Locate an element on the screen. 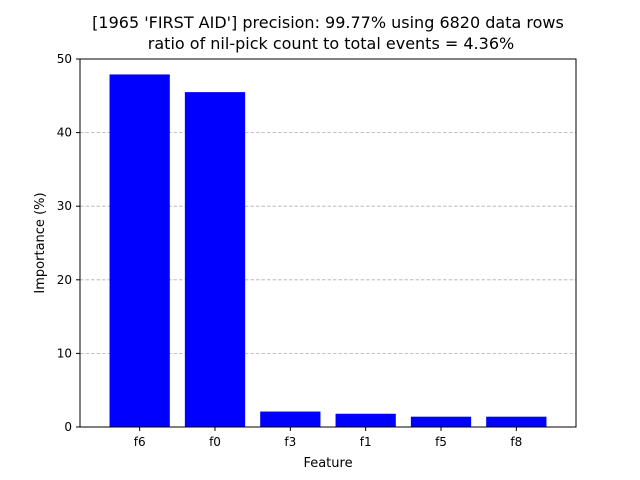  x-tick-label-f6: f6 is located at coordinates (140, 442).